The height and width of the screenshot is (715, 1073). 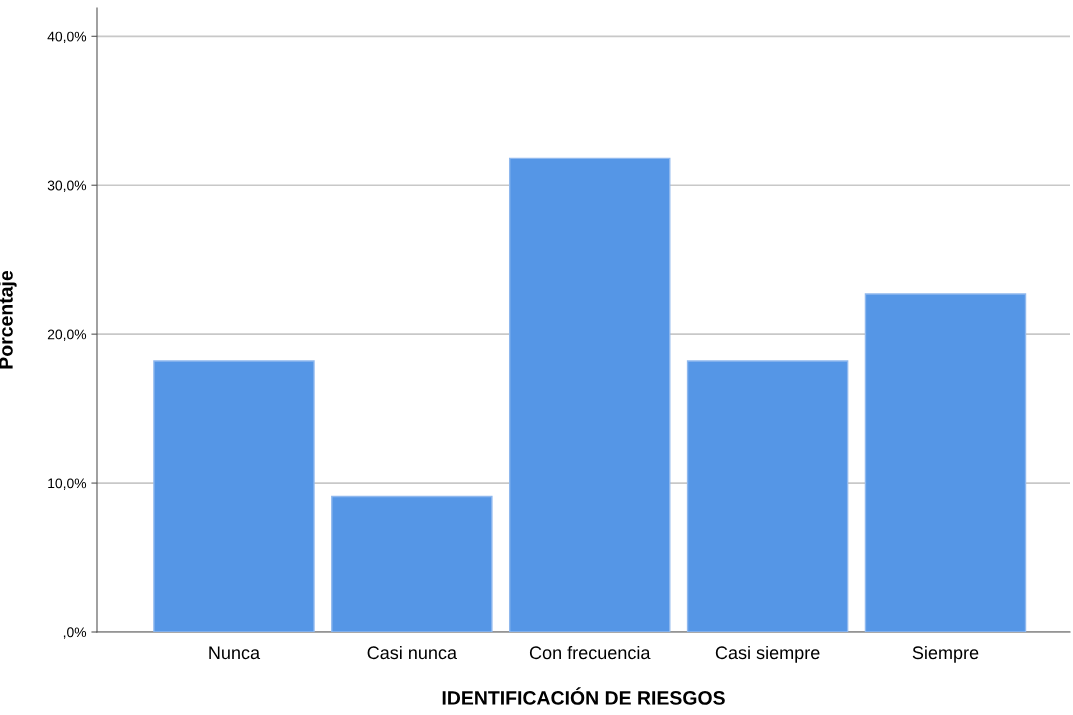 I want to click on x-axis-title: IDENTIFICACIÓN DE RIESGOS, so click(x=583, y=696).